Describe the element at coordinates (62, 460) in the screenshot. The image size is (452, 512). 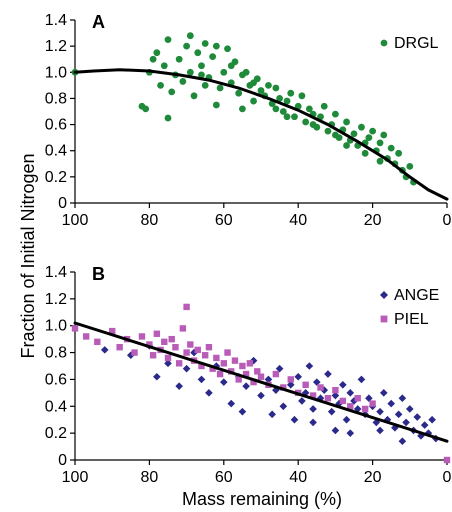
I see `y-tick-label: 0` at that location.